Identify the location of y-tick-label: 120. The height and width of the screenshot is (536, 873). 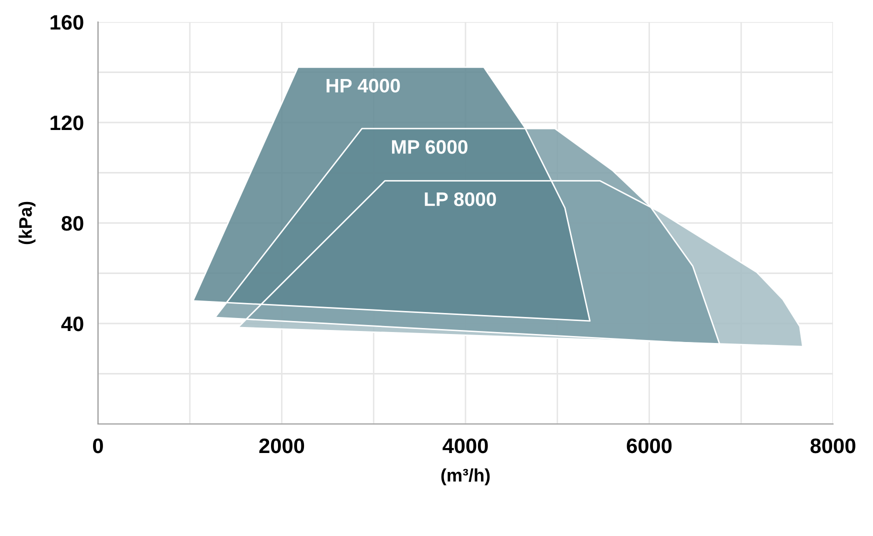
(67, 123).